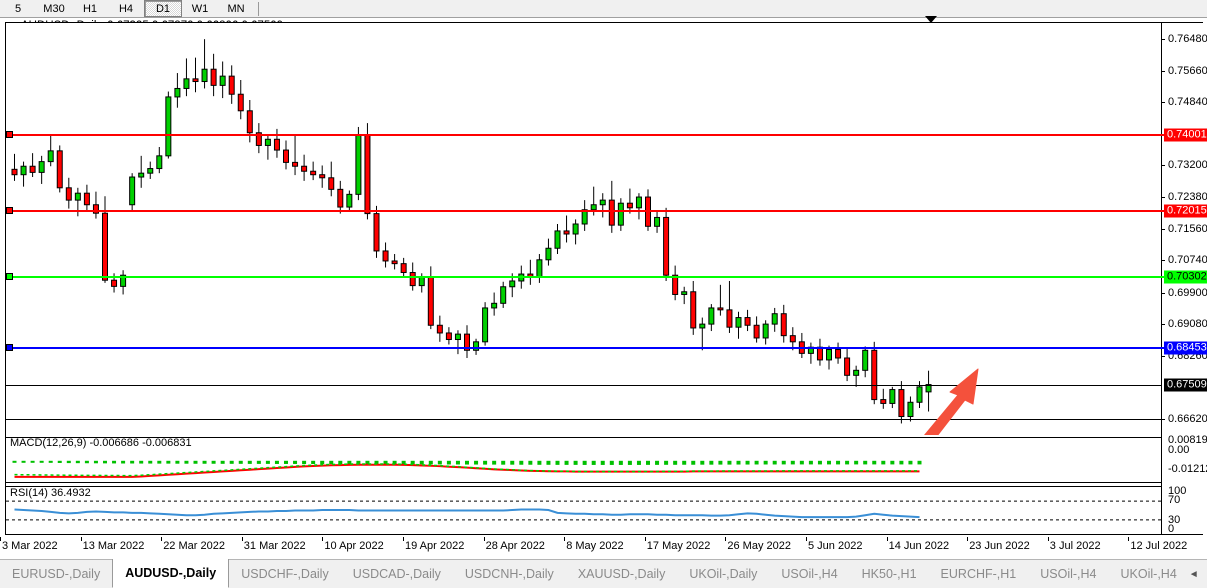  Describe the element at coordinates (30, 546) in the screenshot. I see `date-tick-label: 3 Mar 2022` at that location.